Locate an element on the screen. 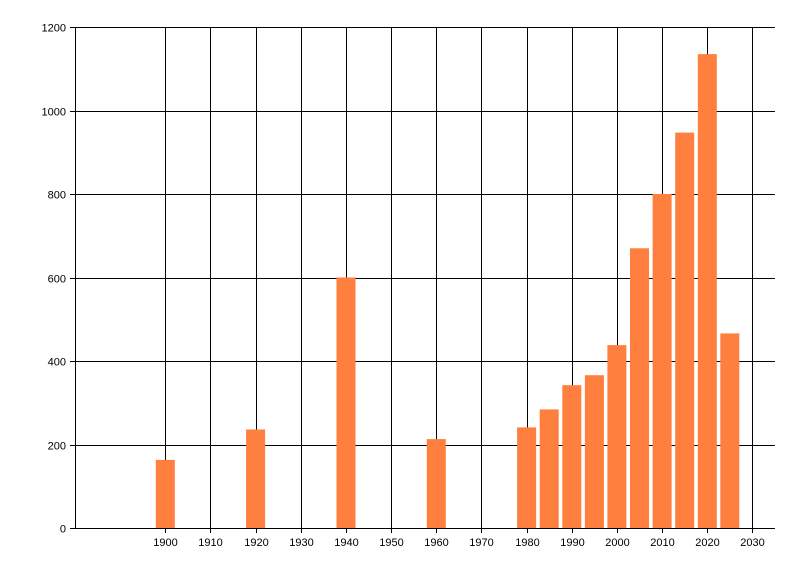 The image size is (800, 576). bar-2020 is located at coordinates (707, 291).